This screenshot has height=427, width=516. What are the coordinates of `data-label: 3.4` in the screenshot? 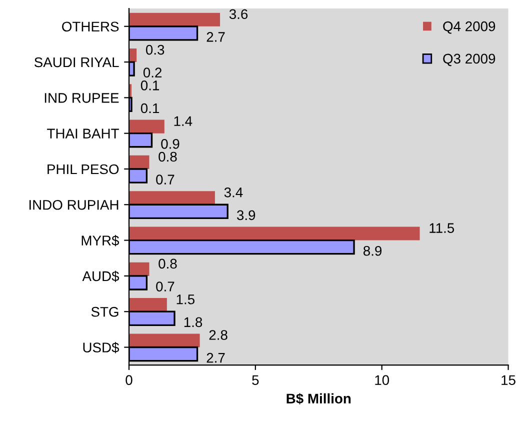 It's located at (233, 192).